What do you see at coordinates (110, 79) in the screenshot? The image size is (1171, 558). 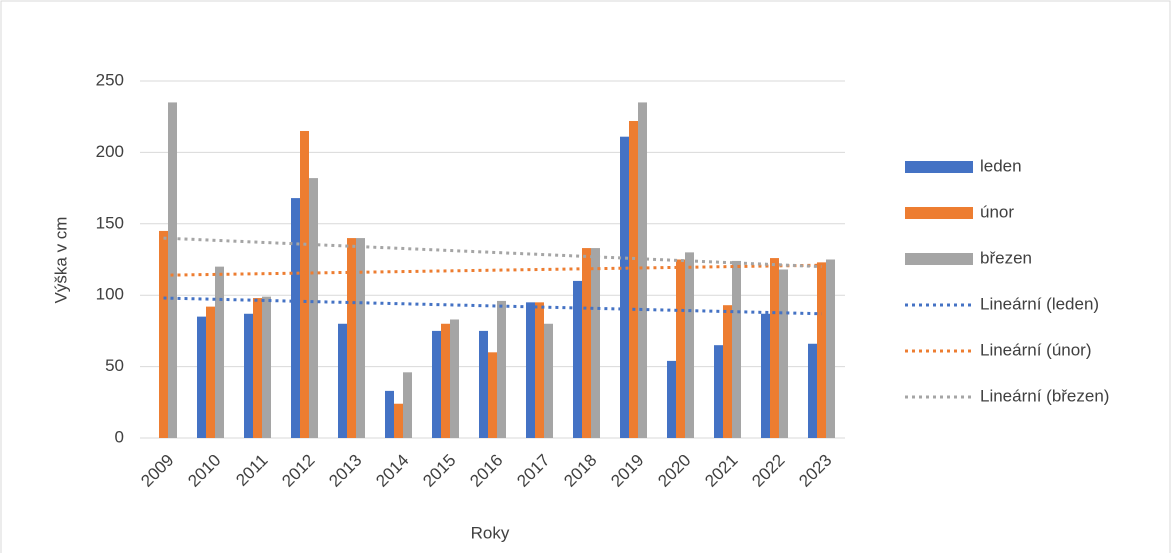 I see `y-tick-label: 250` at bounding box center [110, 79].